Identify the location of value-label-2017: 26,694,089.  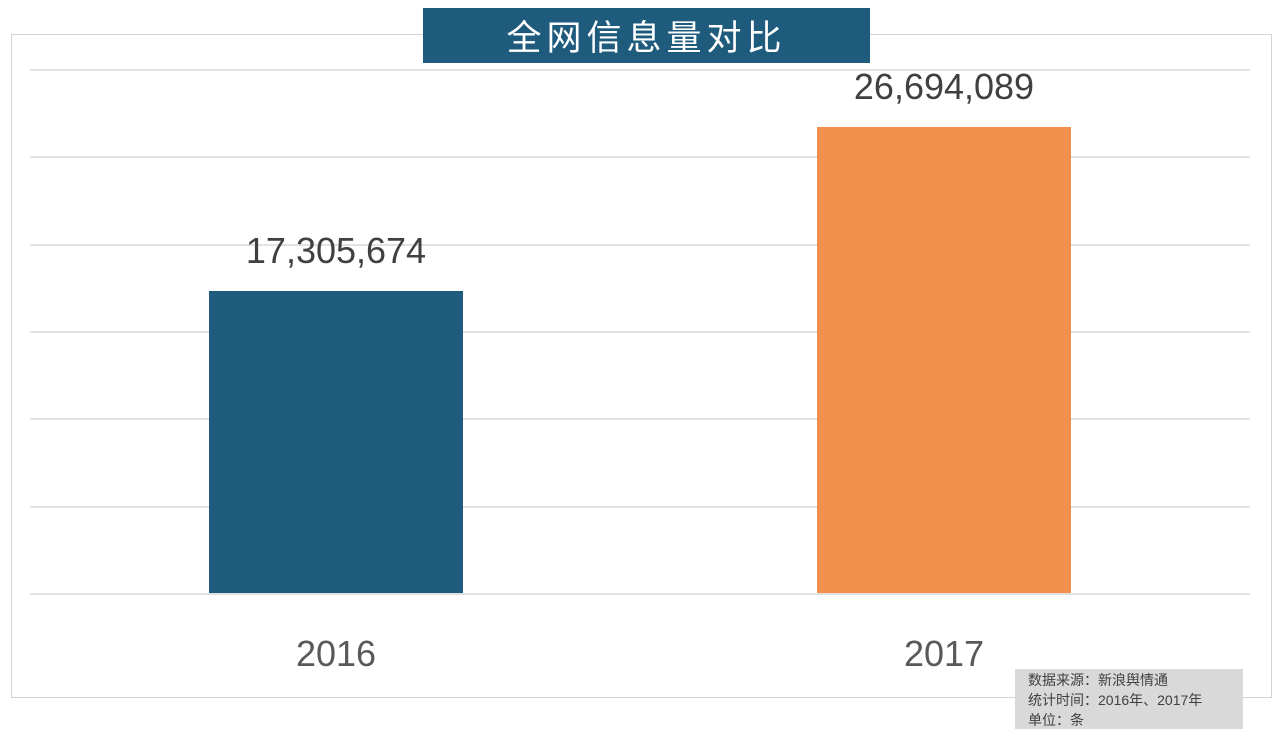
(944, 86).